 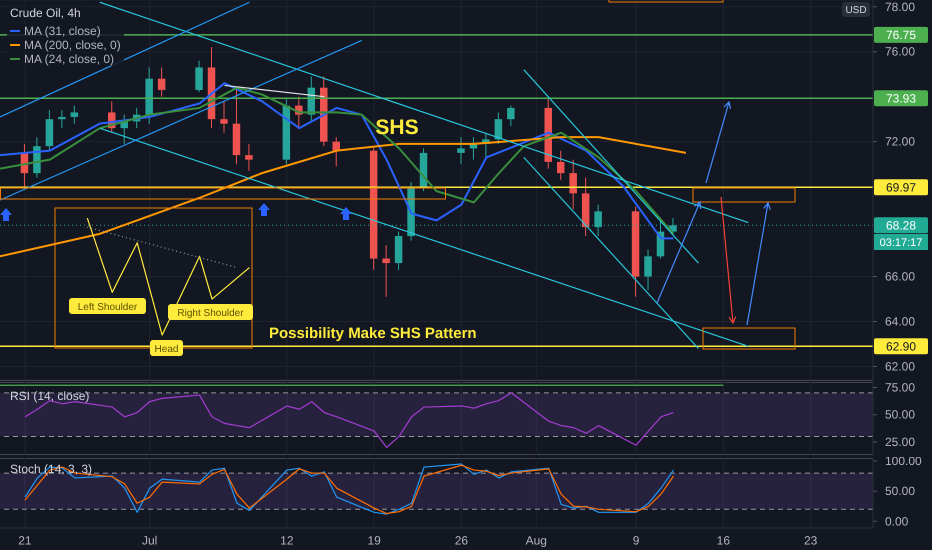 What do you see at coordinates (536, 541) in the screenshot?
I see `x-tick-label: Aug` at bounding box center [536, 541].